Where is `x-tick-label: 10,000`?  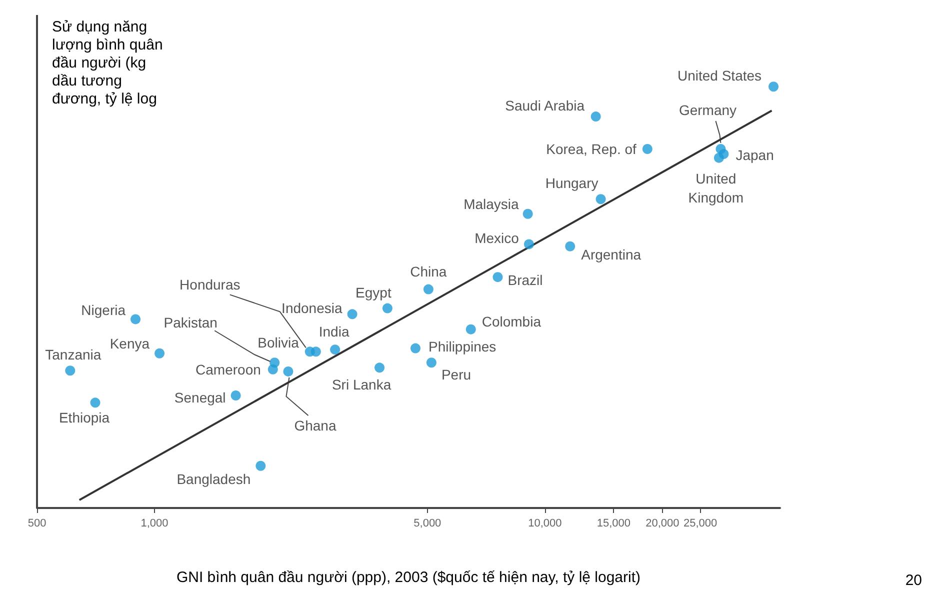 x-tick-label: 10,000 is located at coordinates (545, 524).